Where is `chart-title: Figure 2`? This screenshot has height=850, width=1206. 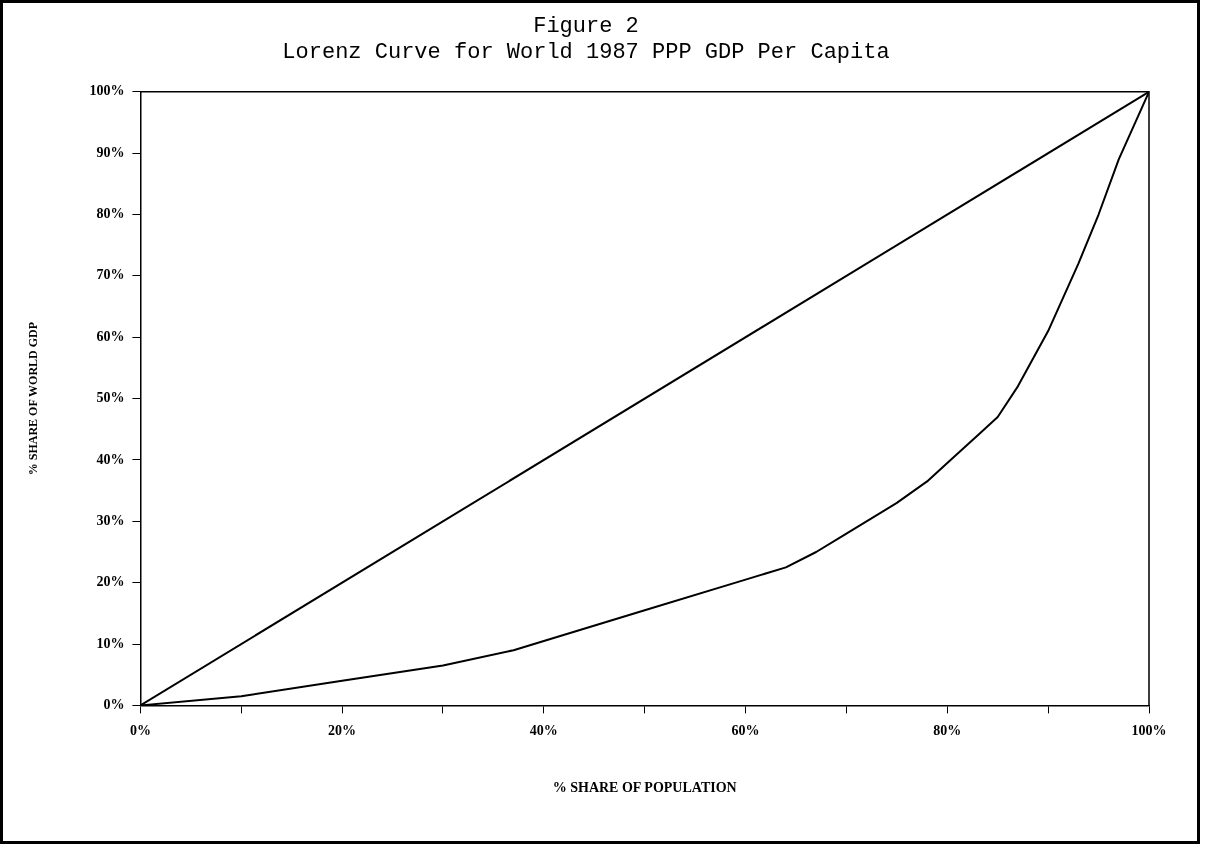 chart-title: Figure 2 is located at coordinates (586, 27).